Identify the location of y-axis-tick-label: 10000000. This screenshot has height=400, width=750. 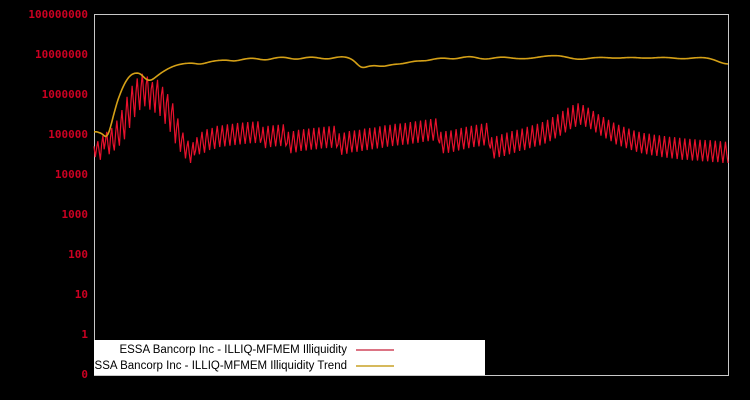
(61, 54).